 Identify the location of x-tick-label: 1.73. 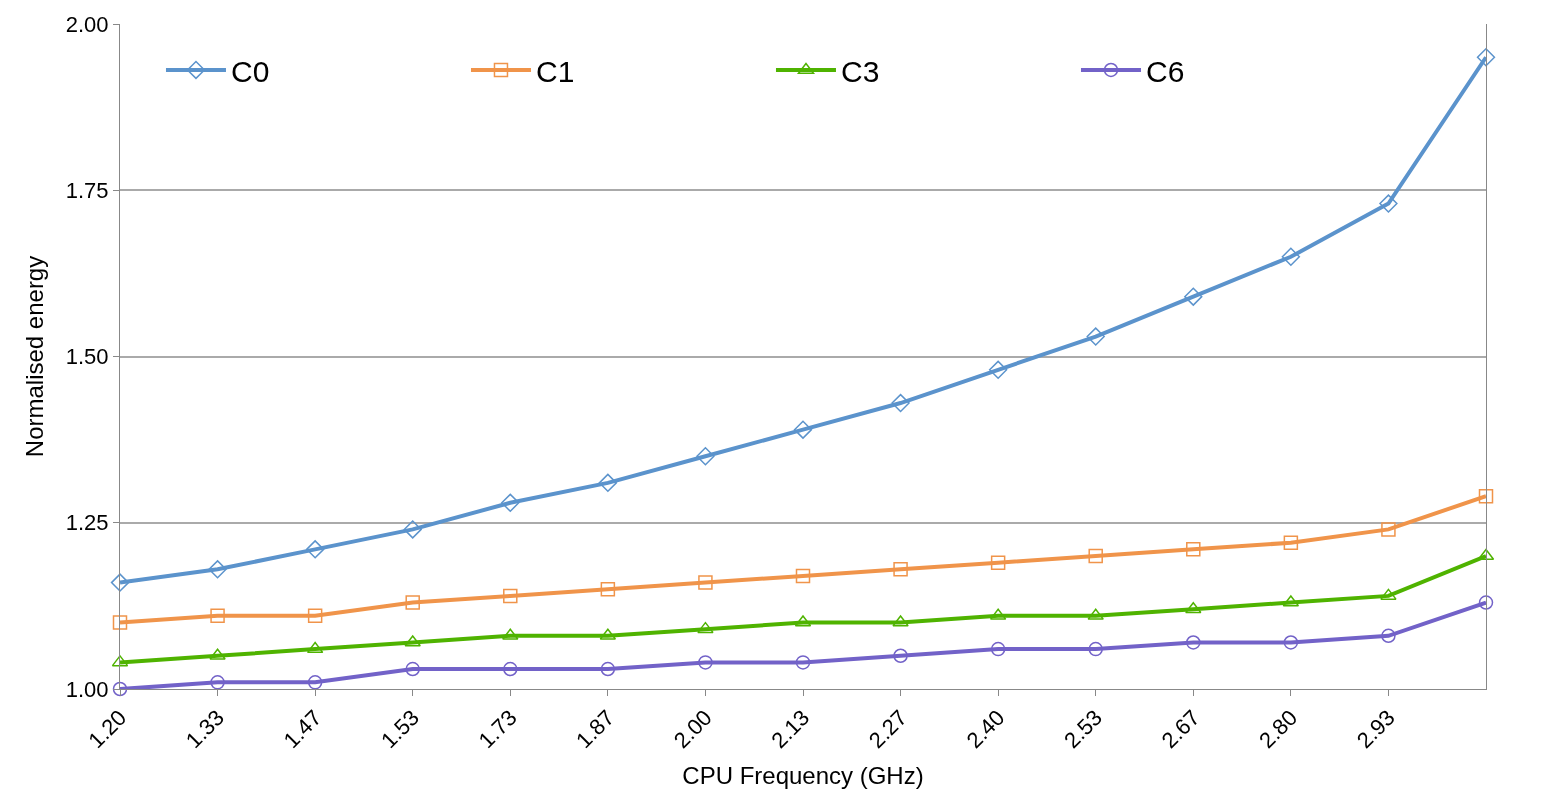
(497, 729).